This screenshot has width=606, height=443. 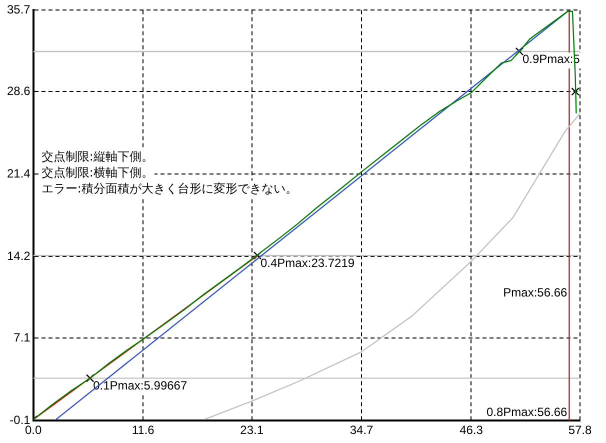 What do you see at coordinates (252, 430) in the screenshot?
I see `x-tick-label: 23.1` at bounding box center [252, 430].